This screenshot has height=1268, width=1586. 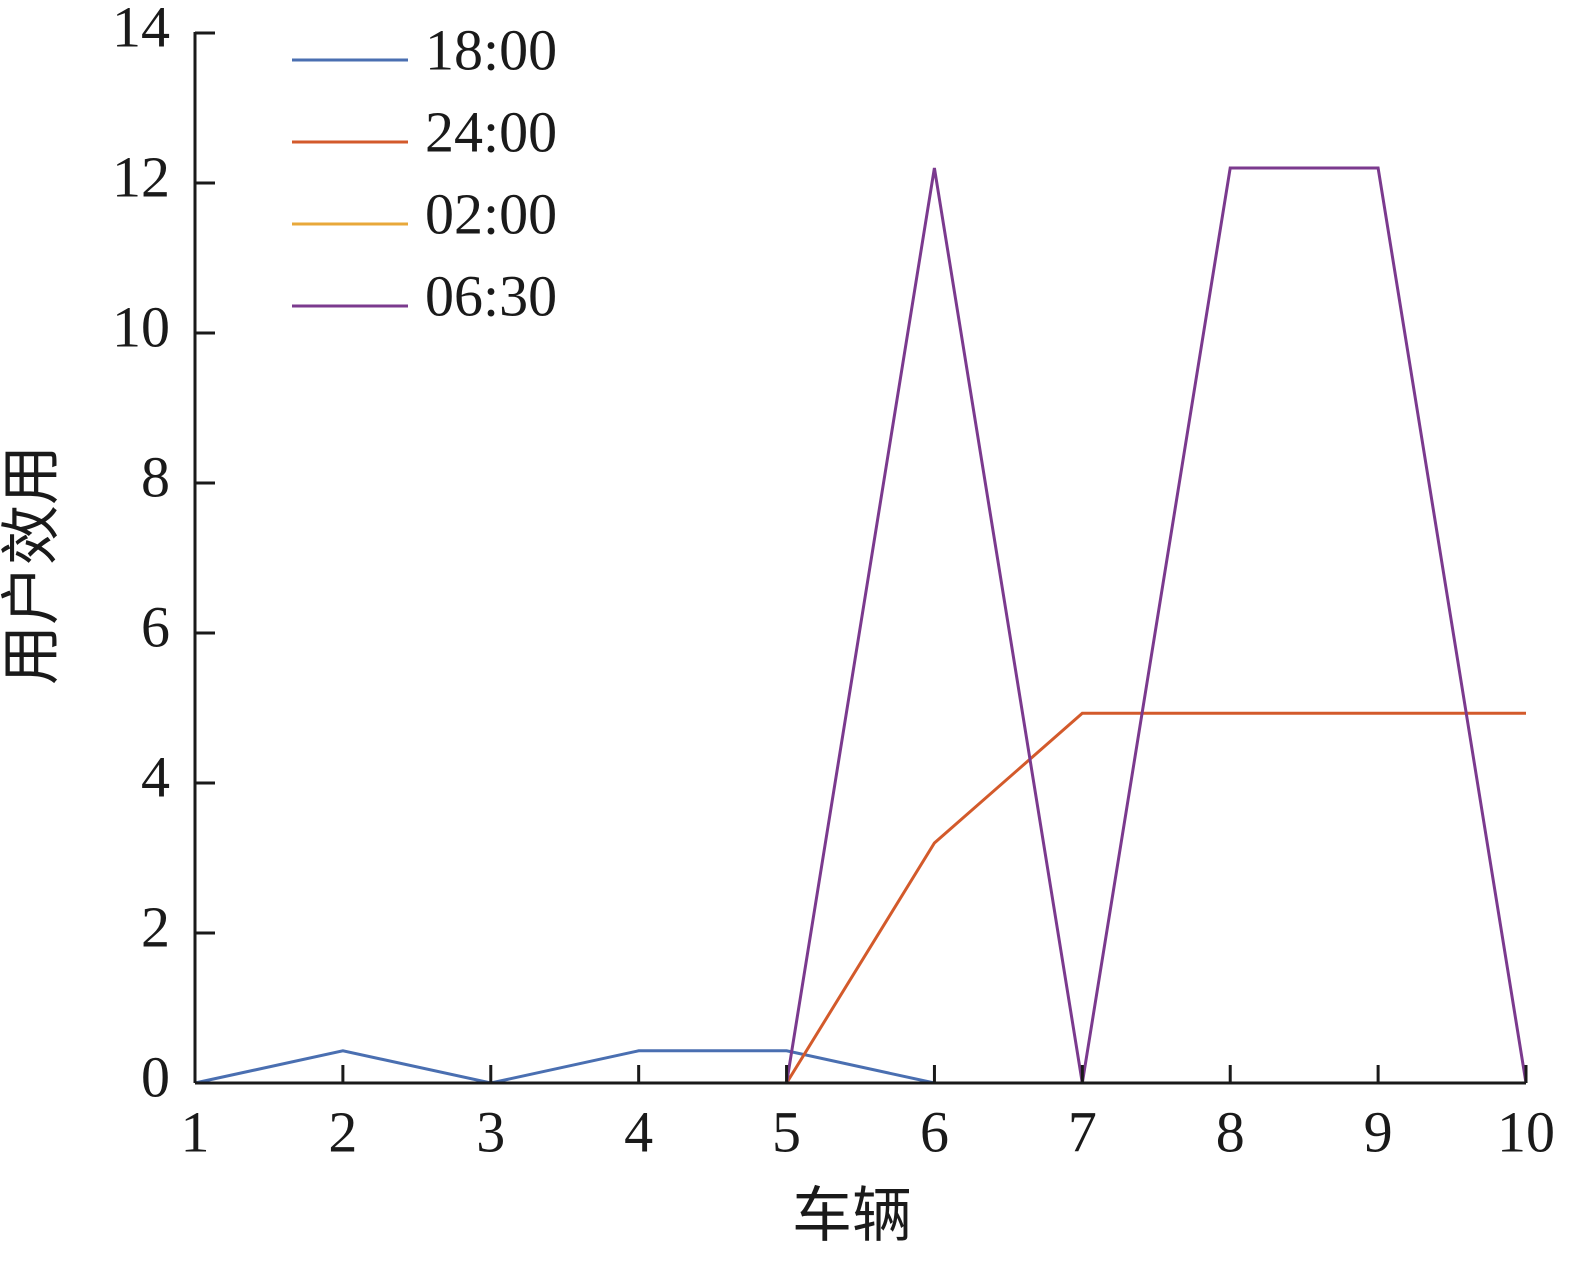 I want to click on y-tick-label: 10, so click(x=141, y=326).